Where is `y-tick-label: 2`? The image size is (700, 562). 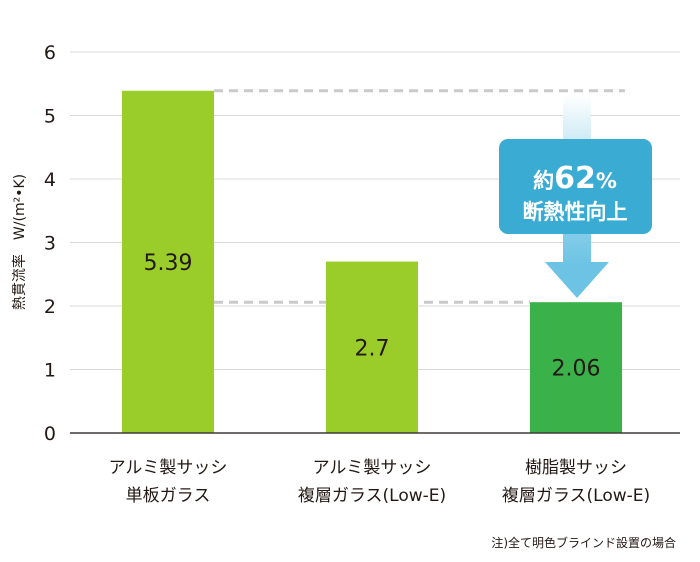
y-tick-label: 2 is located at coordinates (50, 307).